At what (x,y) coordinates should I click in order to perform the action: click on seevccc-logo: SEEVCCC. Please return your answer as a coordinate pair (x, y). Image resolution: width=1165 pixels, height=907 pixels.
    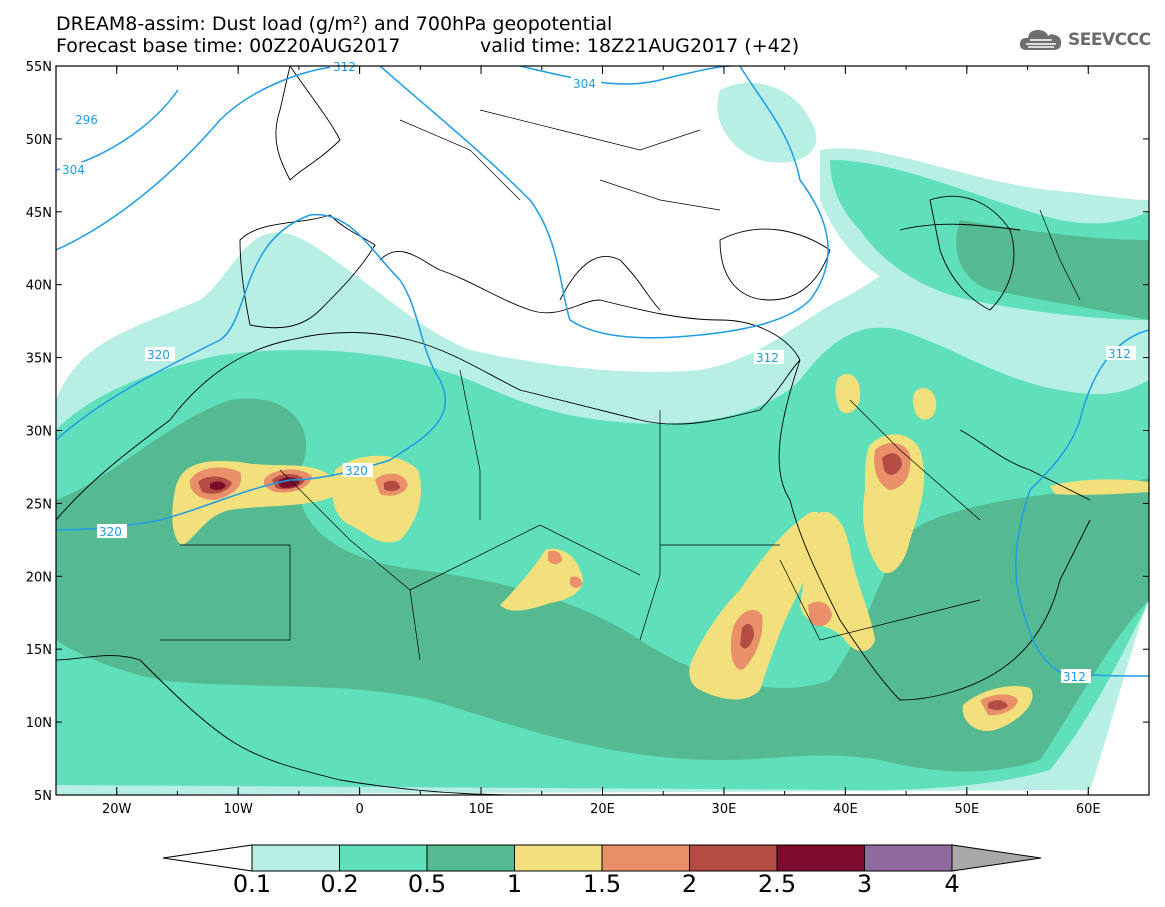
    Looking at the image, I should click on (1084, 40).